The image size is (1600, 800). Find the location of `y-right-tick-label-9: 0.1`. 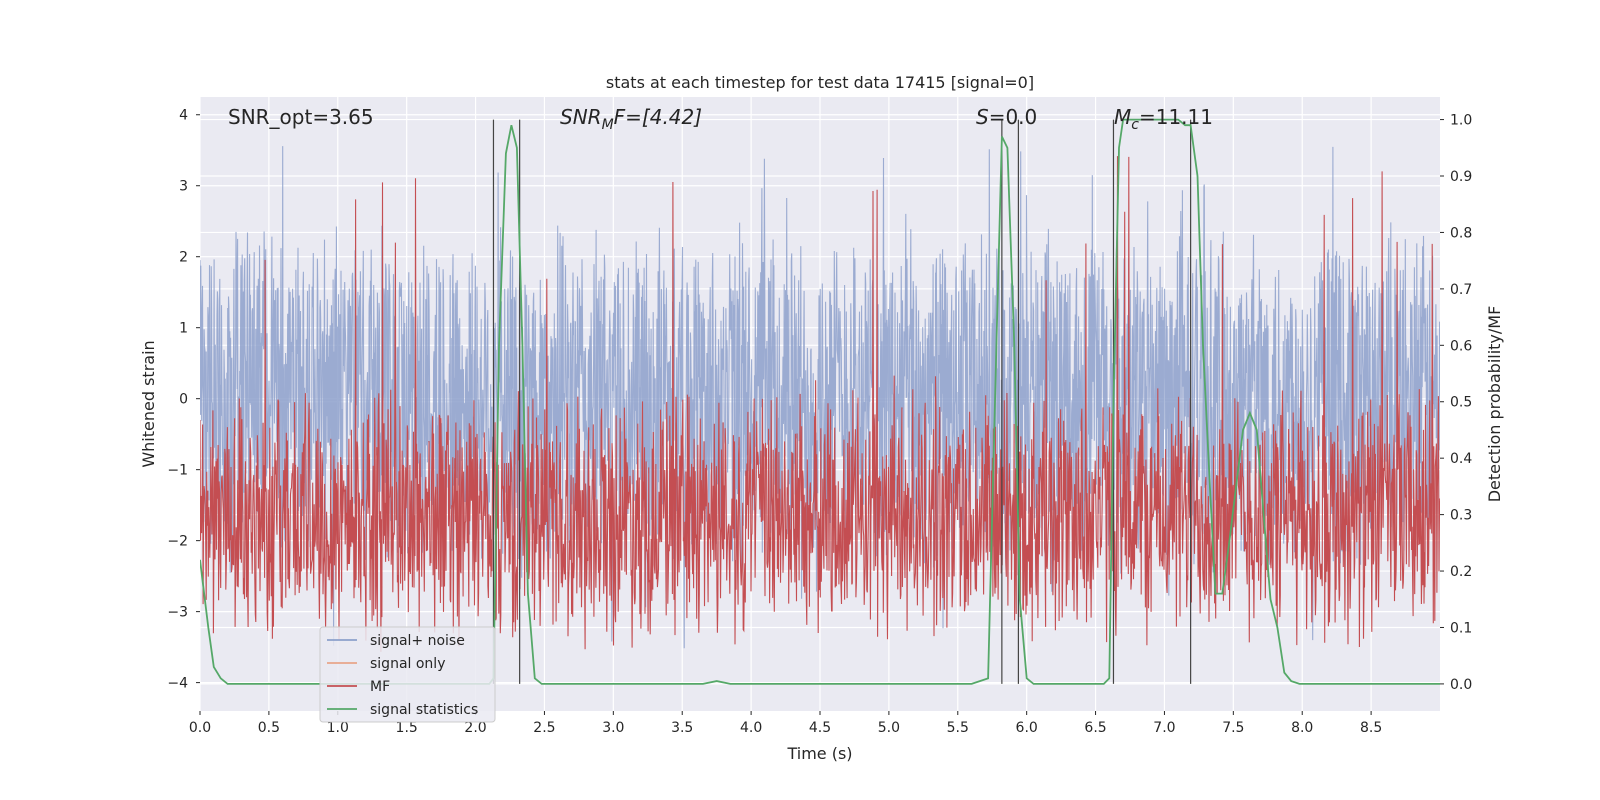

y-right-tick-label-9: 0.1 is located at coordinates (1461, 628).